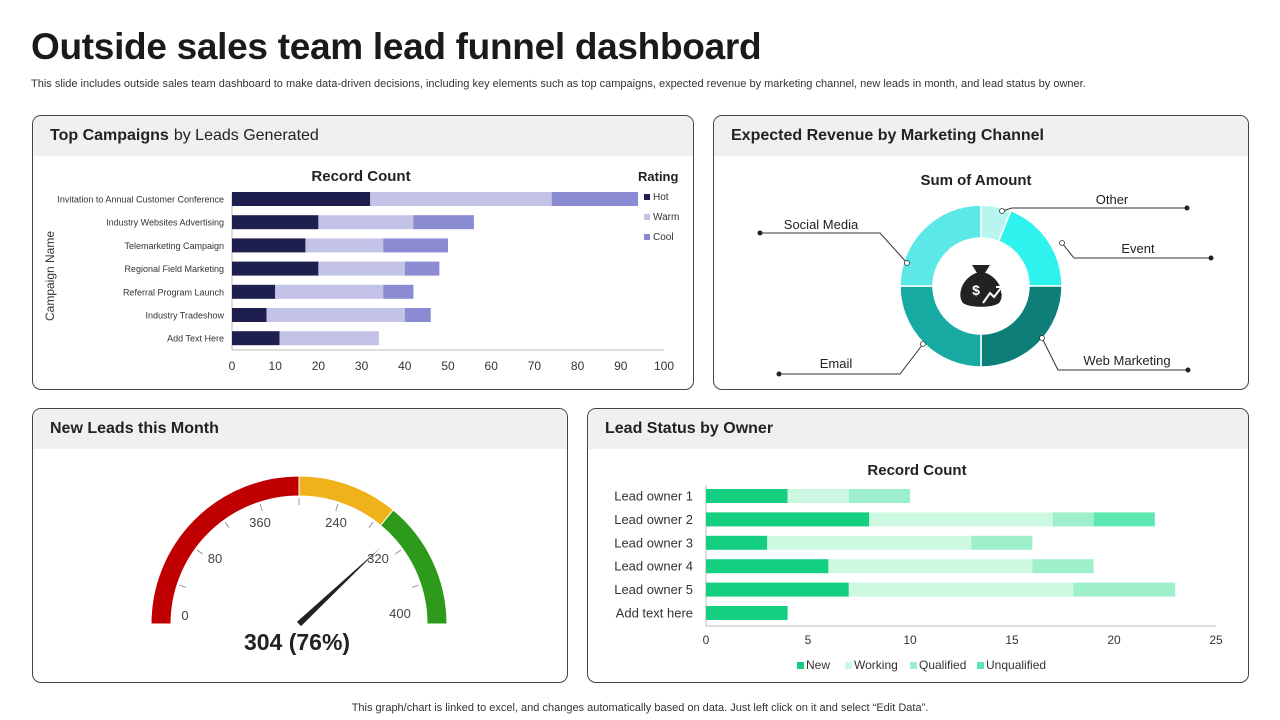 Image resolution: width=1280 pixels, height=720 pixels. What do you see at coordinates (535, 366) in the screenshot?
I see `campaign-x-tick: 70` at bounding box center [535, 366].